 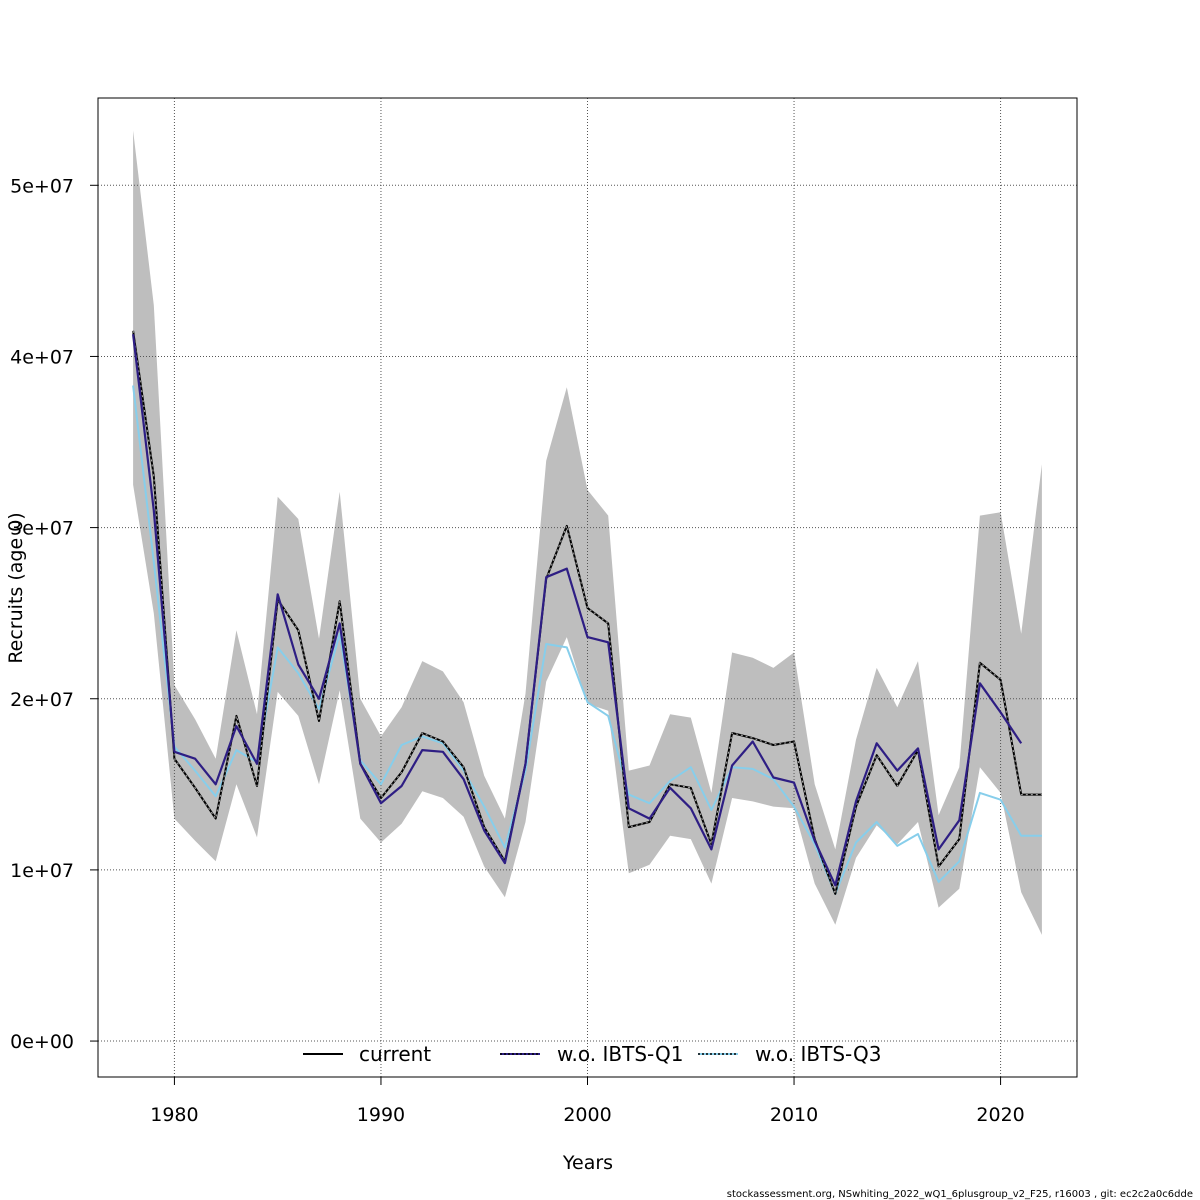 I want to click on legend: current w.o. IBTS-Q1 w.o. IBTS-Q3, so click(x=592, y=1054).